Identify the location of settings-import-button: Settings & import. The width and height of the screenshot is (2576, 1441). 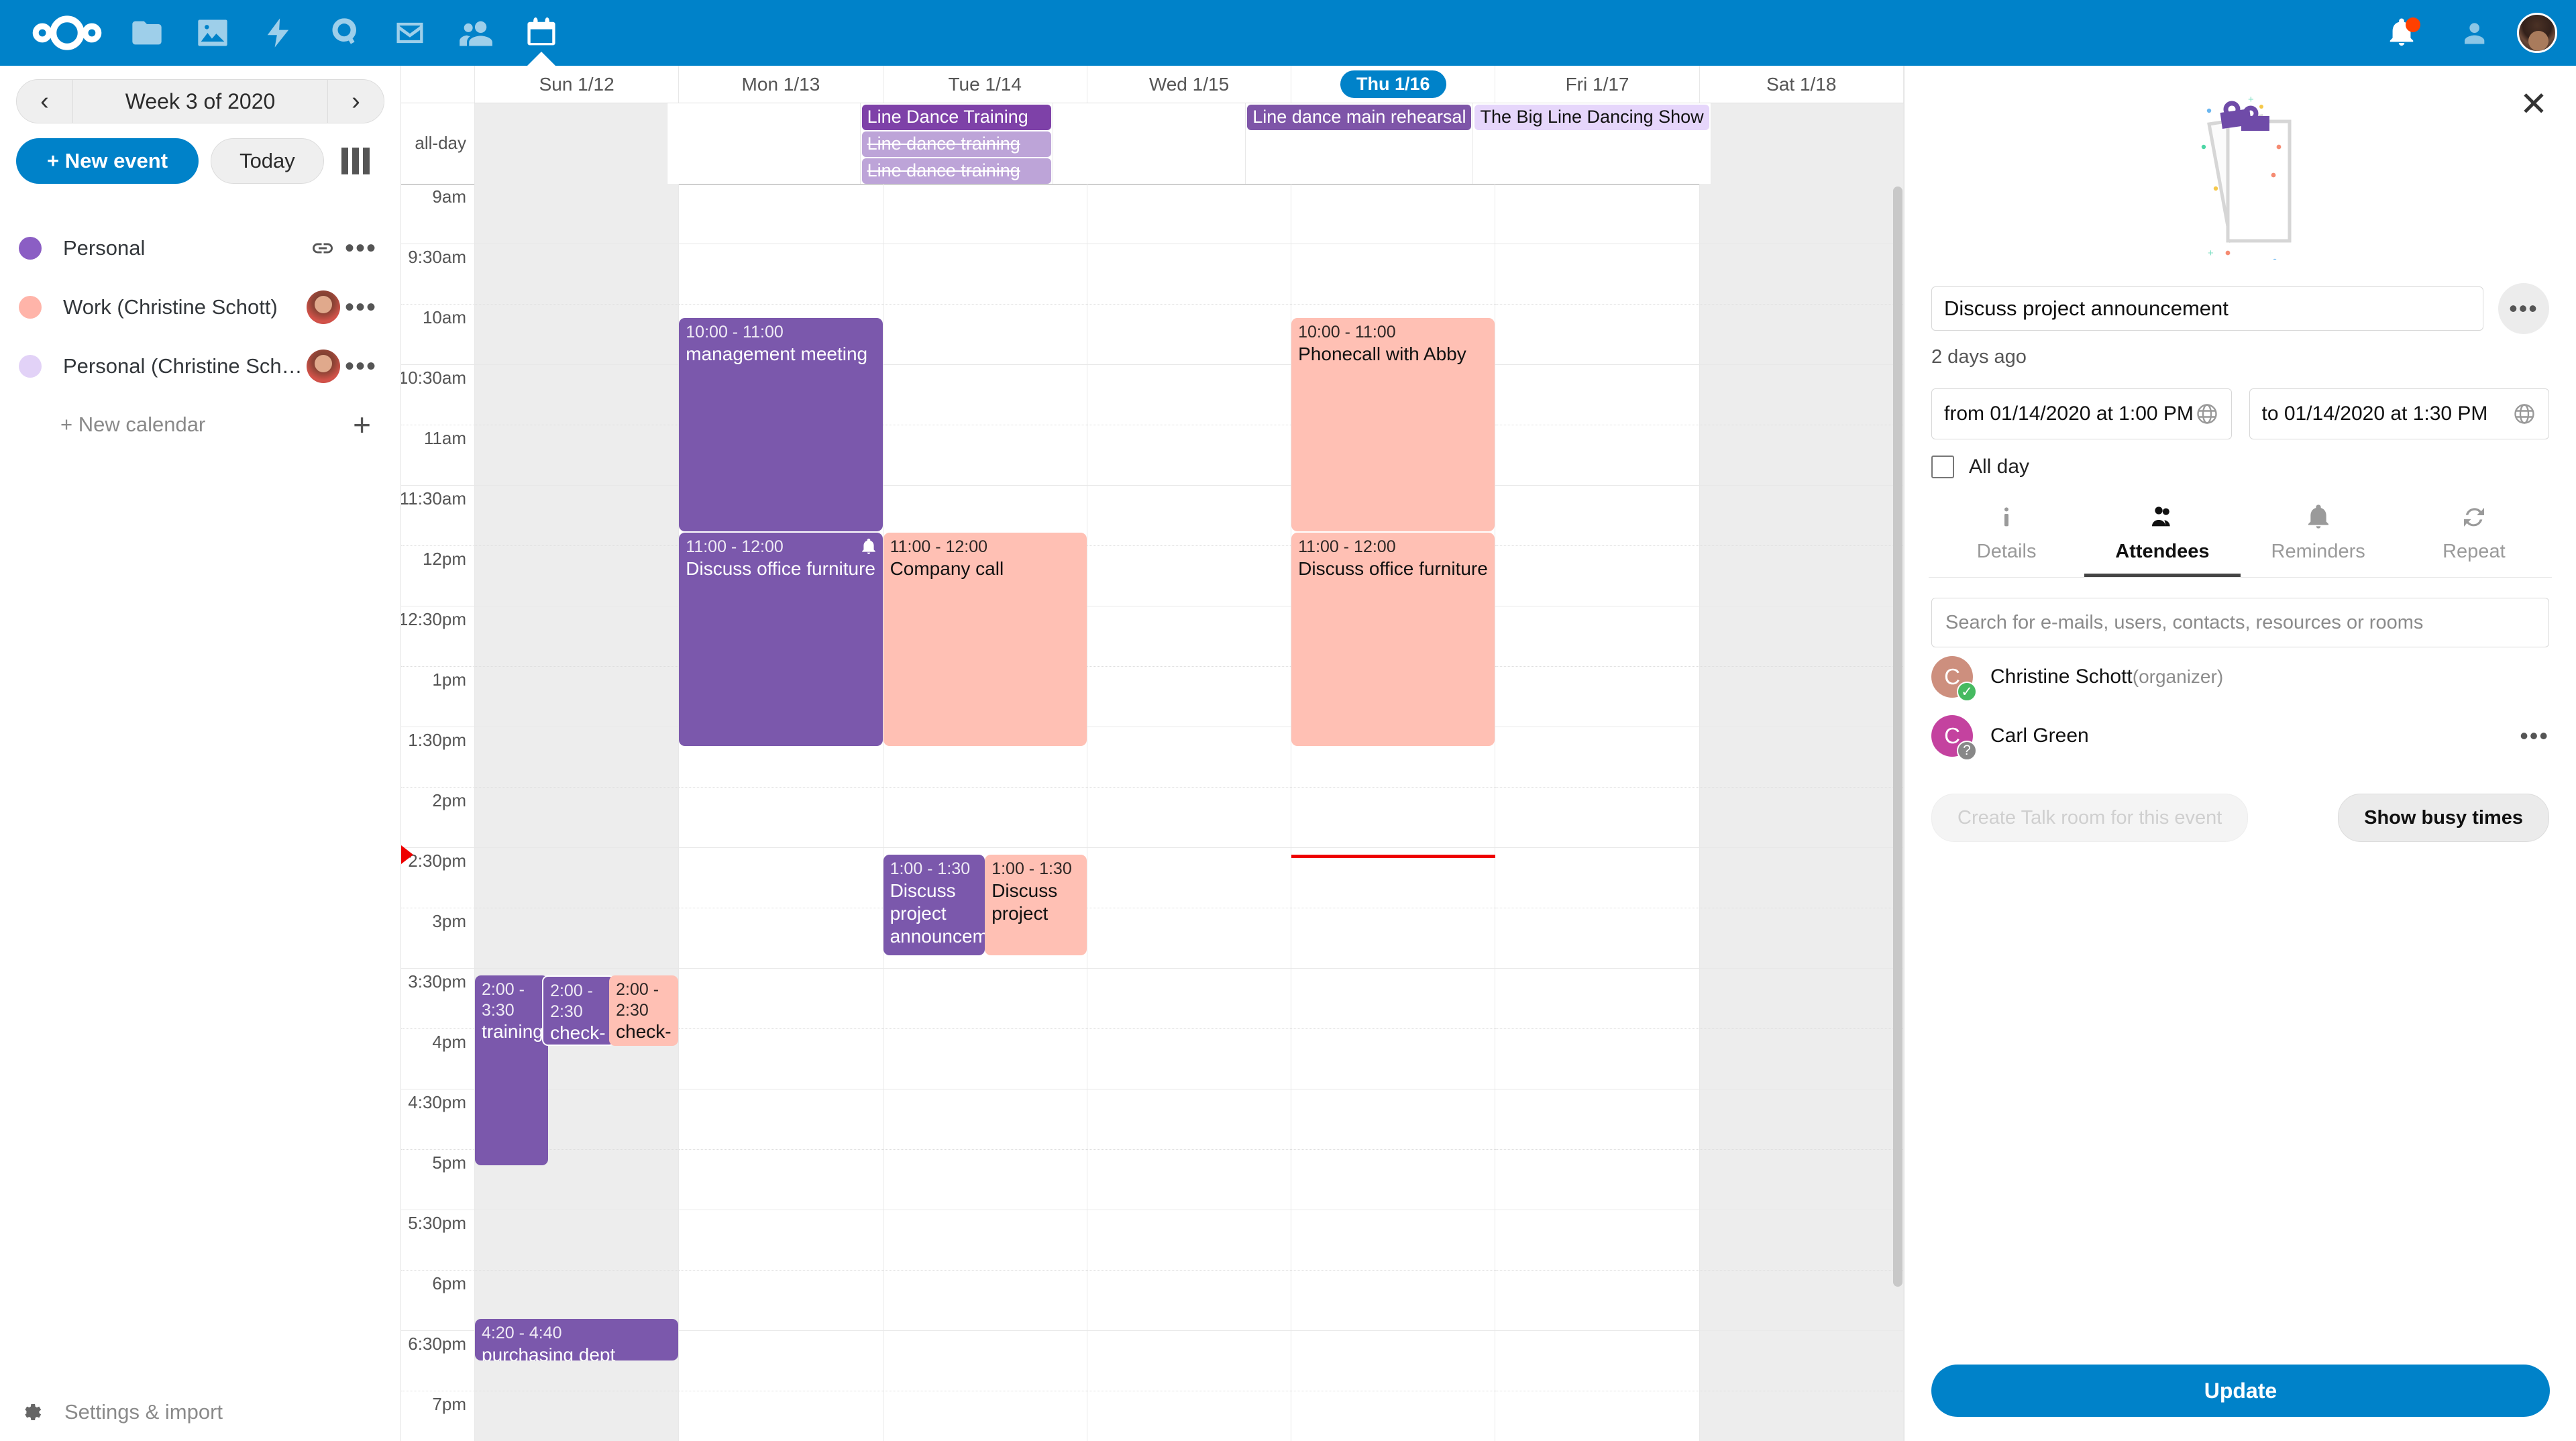
(200, 1412).